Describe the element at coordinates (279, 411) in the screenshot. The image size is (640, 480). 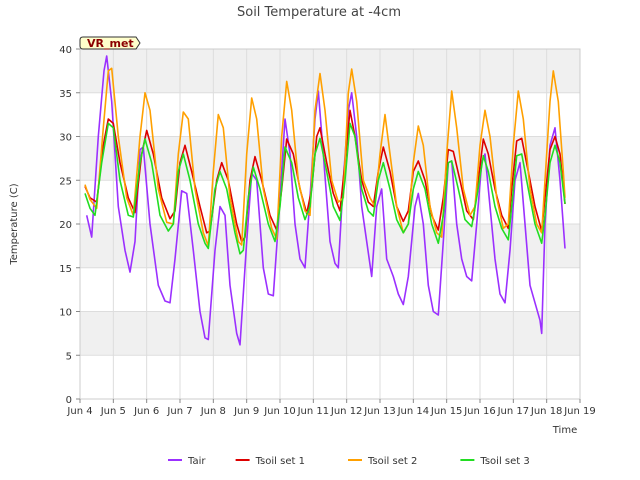
I see `x-tick-label: Jun 10` at that location.